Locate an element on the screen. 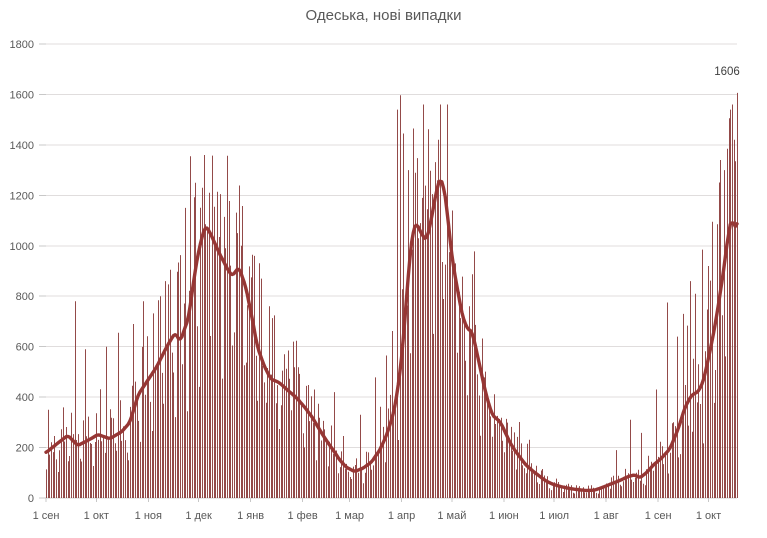 The image size is (767, 538). y-tick-label: 800 is located at coordinates (25, 297).